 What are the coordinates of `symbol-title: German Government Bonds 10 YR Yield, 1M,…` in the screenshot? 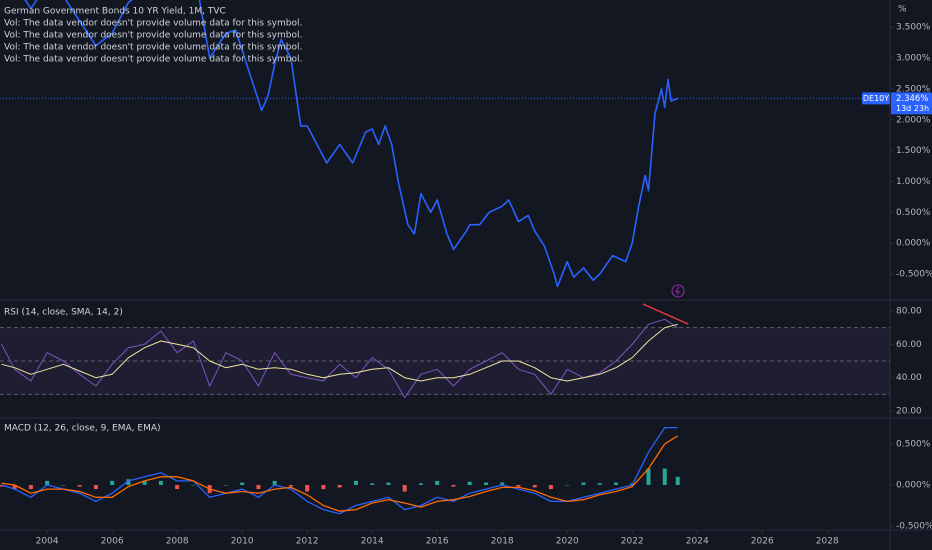 It's located at (115, 12).